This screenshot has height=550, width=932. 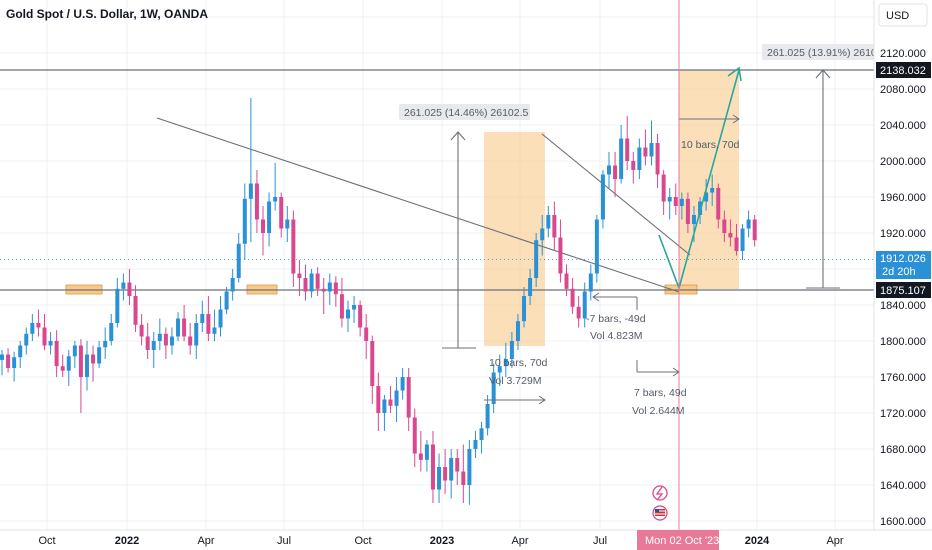 I want to click on currency-button, so click(x=903, y=15).